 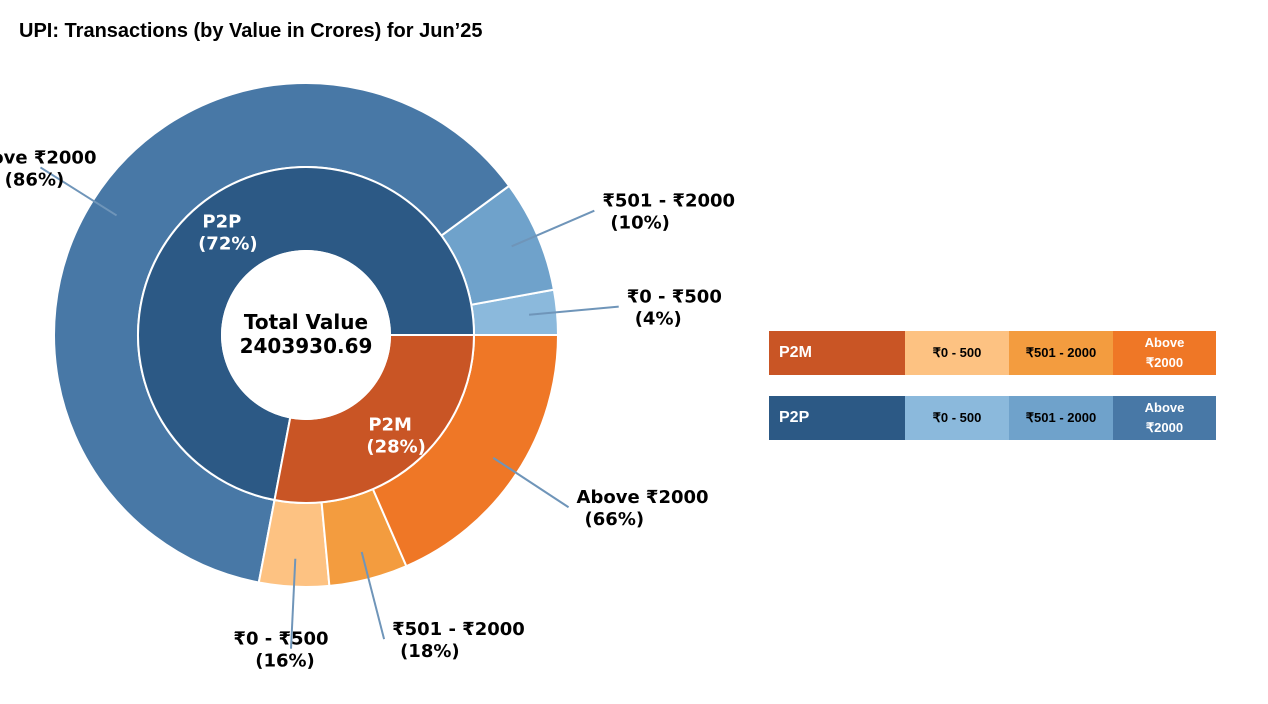 What do you see at coordinates (668, 212) in the screenshot?
I see `outer-label-p2p-501-2000: ₹501 - ₹2000 (10%)` at bounding box center [668, 212].